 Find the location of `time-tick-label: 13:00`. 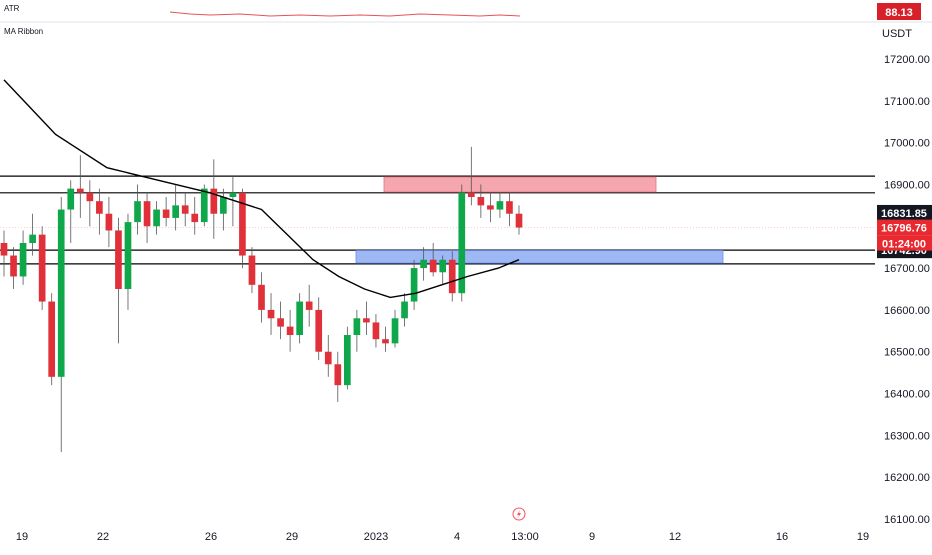

time-tick-label: 13:00 is located at coordinates (525, 537).